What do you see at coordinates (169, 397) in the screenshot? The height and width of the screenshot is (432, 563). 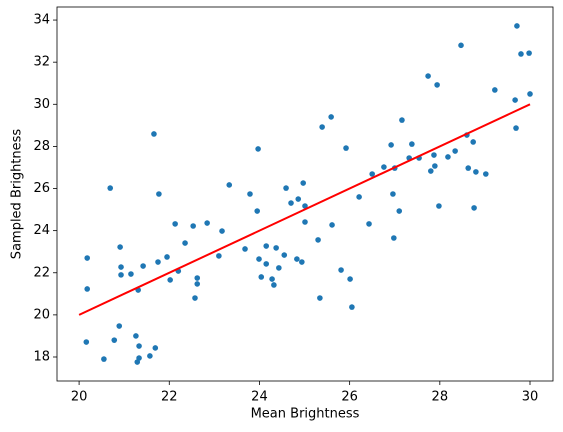 I see `x-tick-label: 22` at bounding box center [169, 397].